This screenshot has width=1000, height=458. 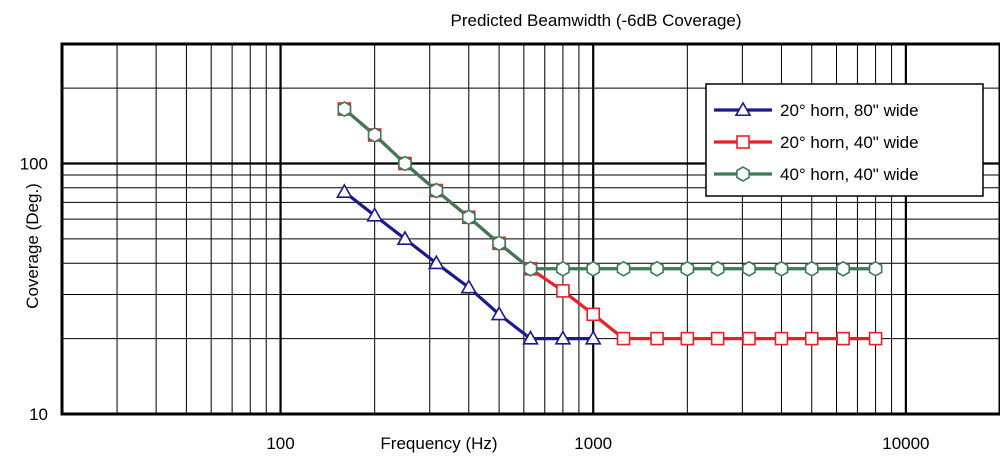 What do you see at coordinates (849, 110) in the screenshot?
I see `legend-label: 20° horn, 80" wide` at bounding box center [849, 110].